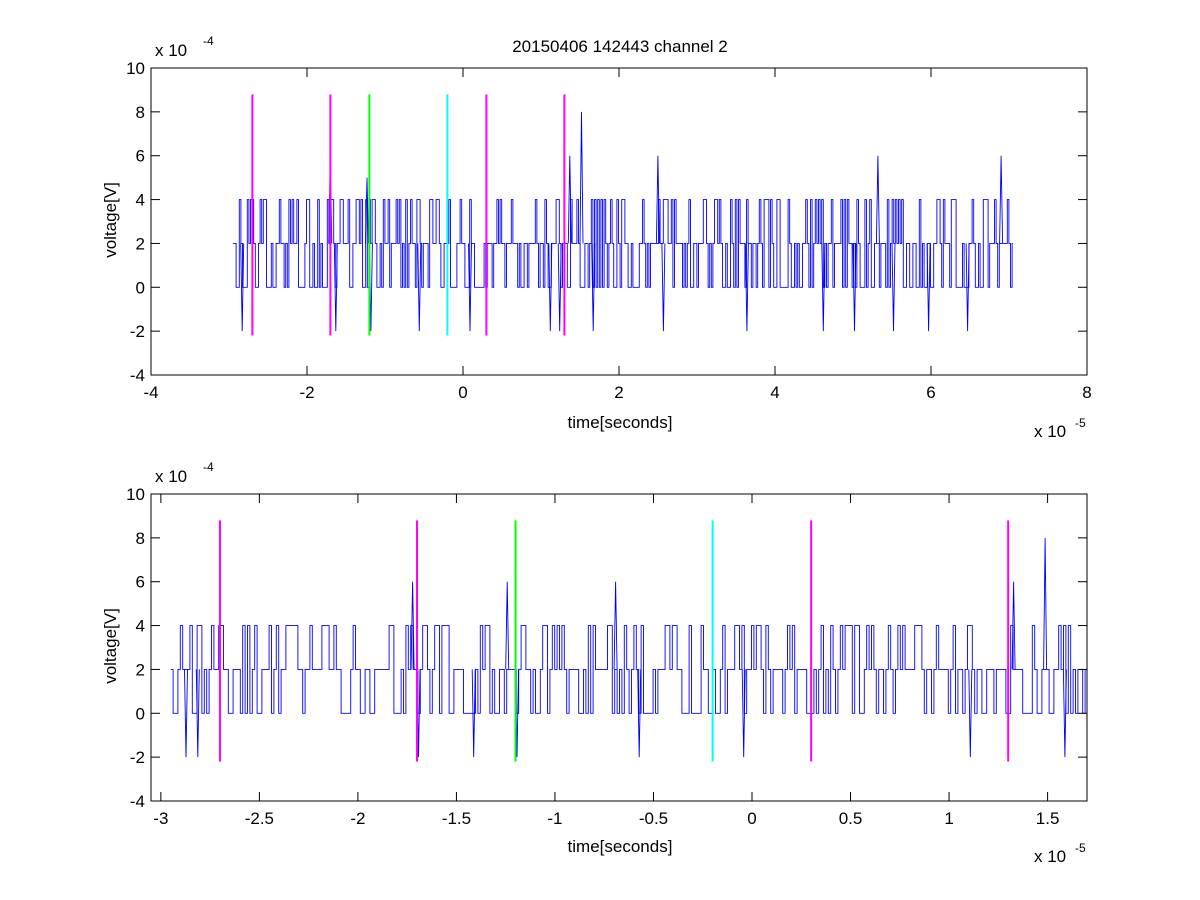 The height and width of the screenshot is (900, 1200). I want to click on top-ytick-label: 8, so click(140, 112).